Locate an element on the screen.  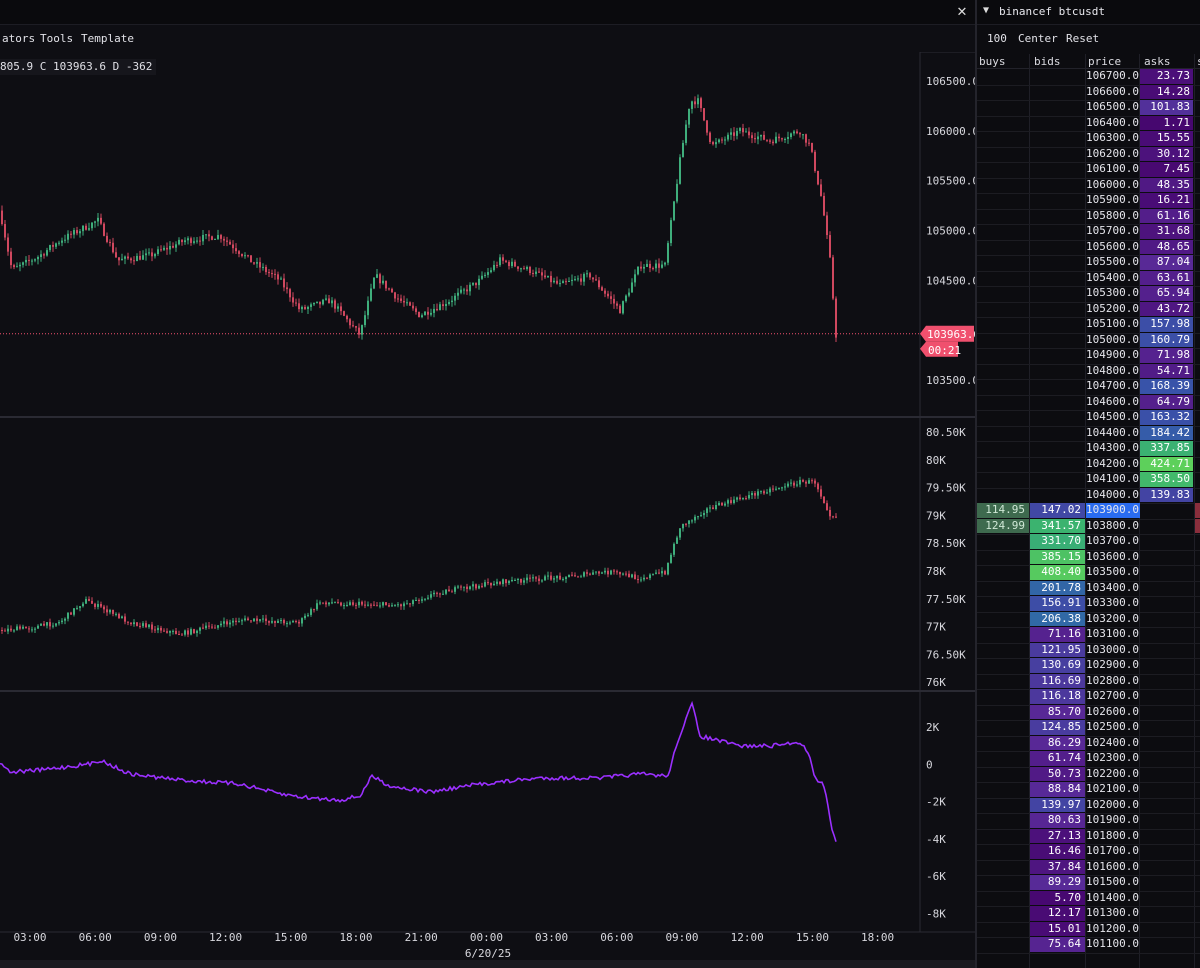
orderbook-row: 106100.0 7.45 is located at coordinates (1088, 170).